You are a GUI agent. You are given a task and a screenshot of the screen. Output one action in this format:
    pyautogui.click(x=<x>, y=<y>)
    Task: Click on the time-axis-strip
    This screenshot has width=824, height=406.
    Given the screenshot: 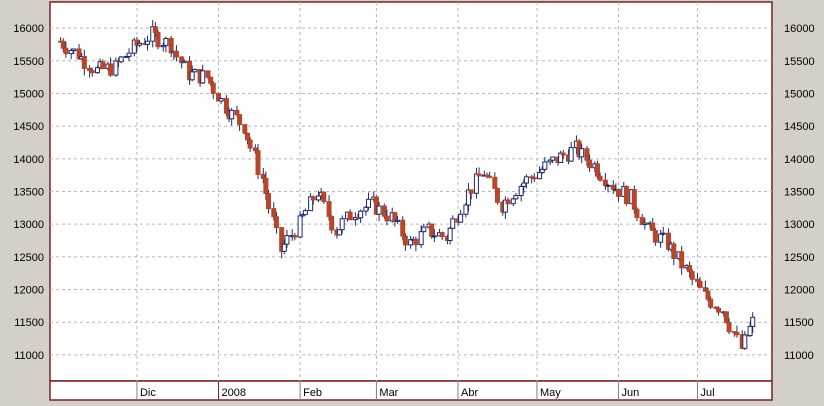 What is the action you would take?
    pyautogui.click(x=411, y=390)
    